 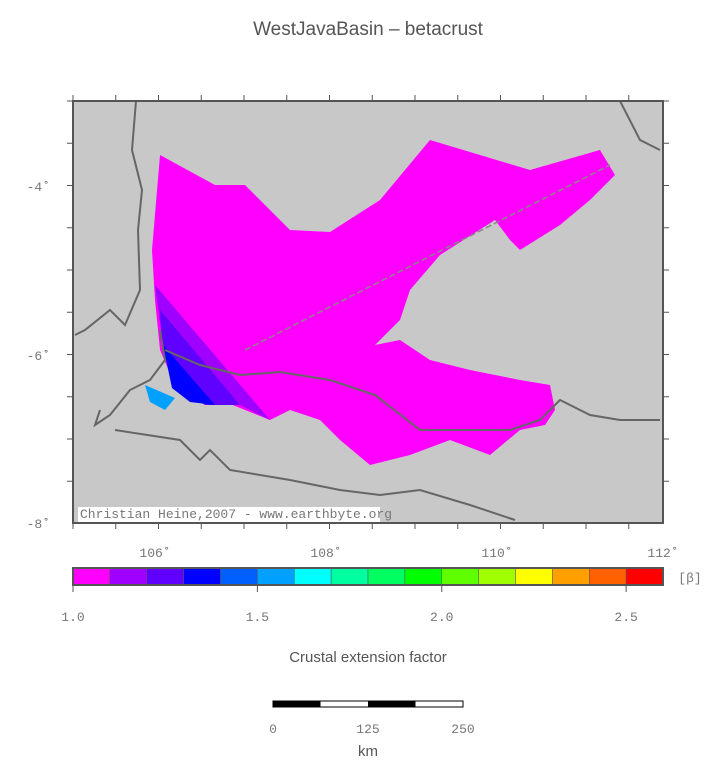 I want to click on colorbar-label: 1.0, so click(x=72, y=617).